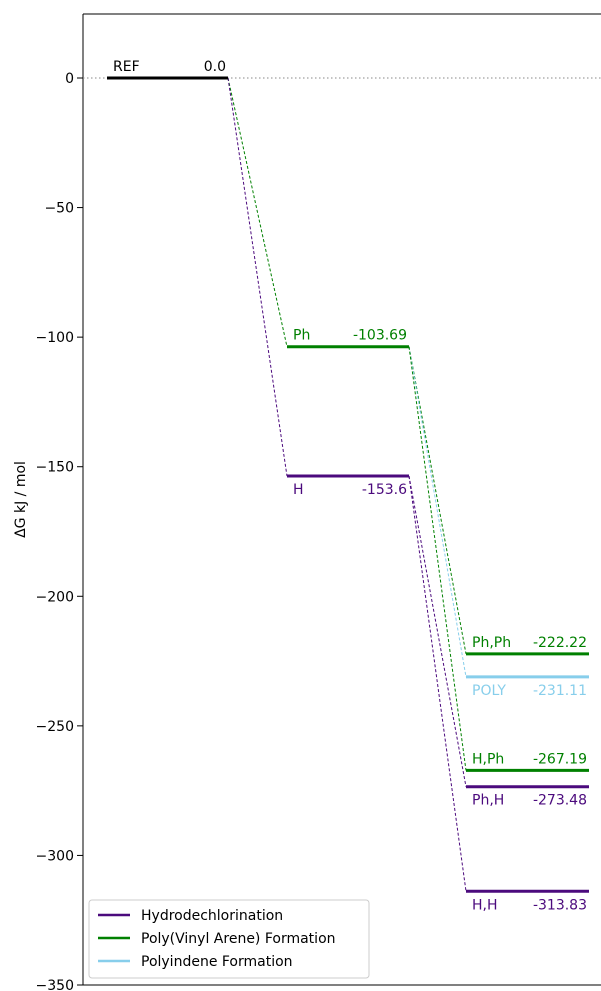 This screenshot has height=991, width=601. Describe the element at coordinates (55, 468) in the screenshot. I see `y-tick-label: −150` at that location.